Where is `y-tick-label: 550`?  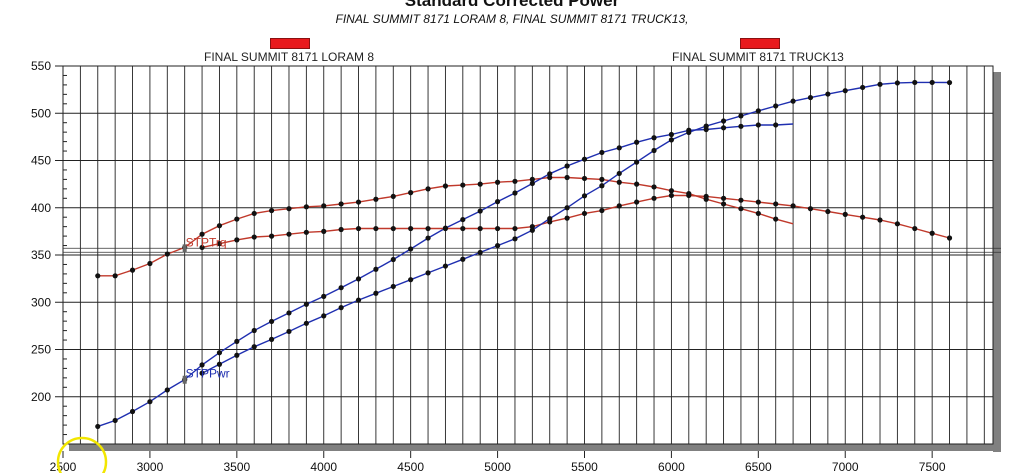 y-tick-label: 550 is located at coordinates (41, 66).